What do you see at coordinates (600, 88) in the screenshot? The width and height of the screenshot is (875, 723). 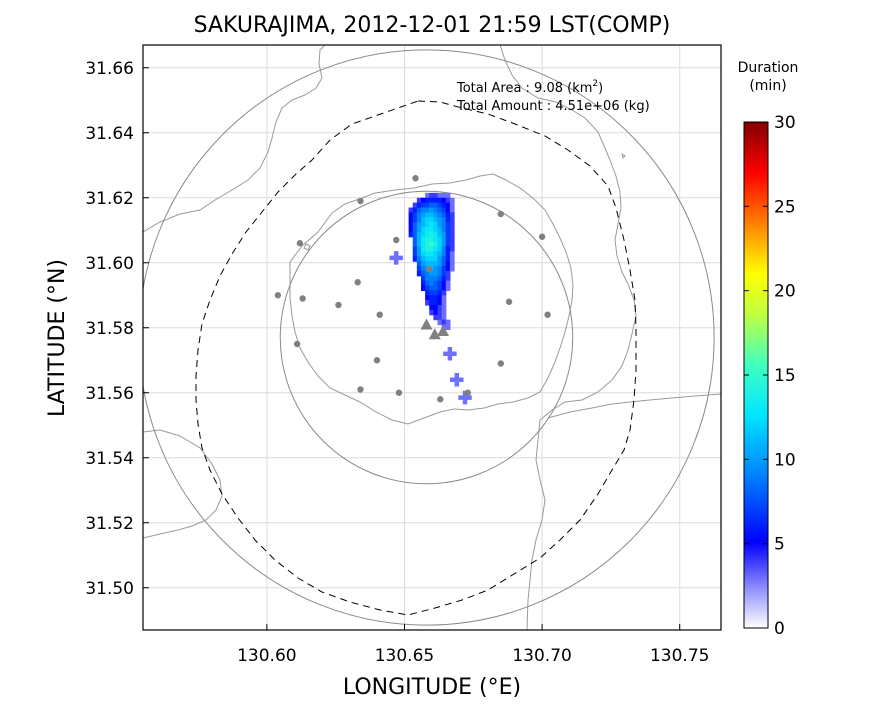 I see `total-area-close: )` at bounding box center [600, 88].